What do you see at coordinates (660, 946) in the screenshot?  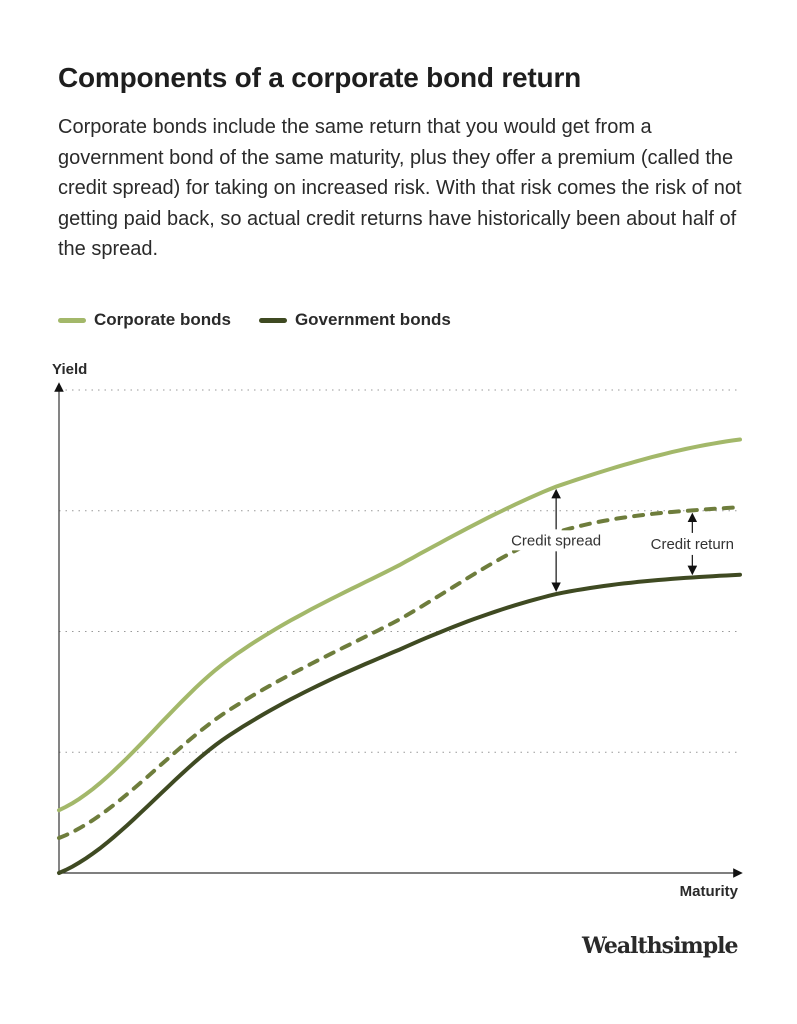 I see `wealthsimple-logo: Wealthsimple` at bounding box center [660, 946].